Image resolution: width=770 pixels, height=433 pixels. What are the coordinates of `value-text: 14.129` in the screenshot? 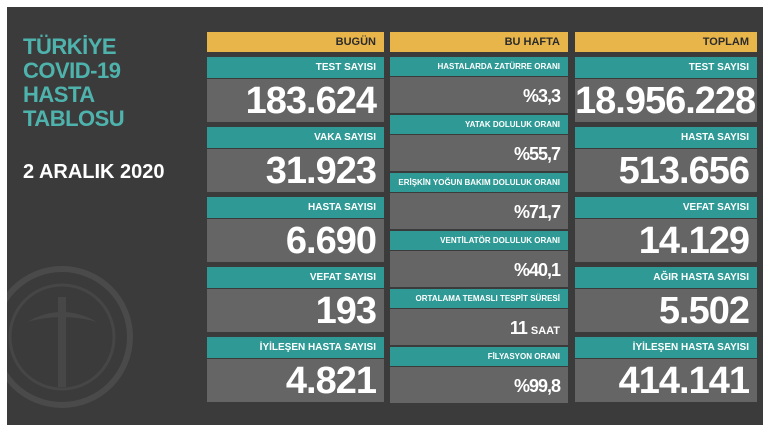 It's located at (694, 241).